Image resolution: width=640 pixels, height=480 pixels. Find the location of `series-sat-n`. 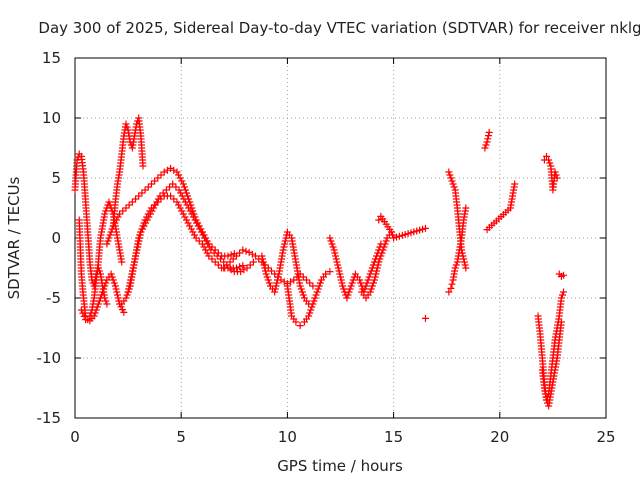

series-sat-n is located at coordinates (457, 250).